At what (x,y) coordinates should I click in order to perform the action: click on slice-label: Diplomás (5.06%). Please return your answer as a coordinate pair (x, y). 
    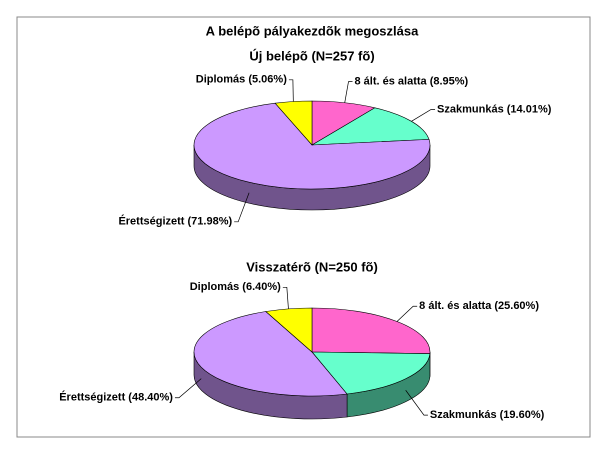
    Looking at the image, I should click on (241, 80).